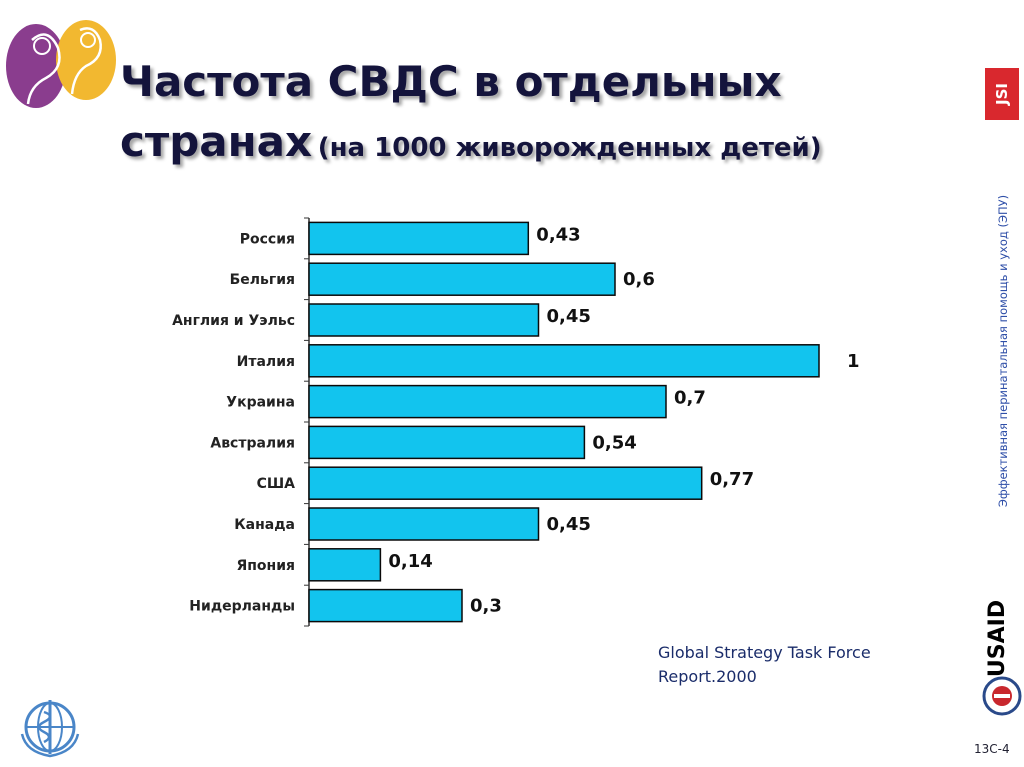 This screenshot has width=1024, height=767. Describe the element at coordinates (61, 64) in the screenshot. I see `mother-child-logo` at that location.